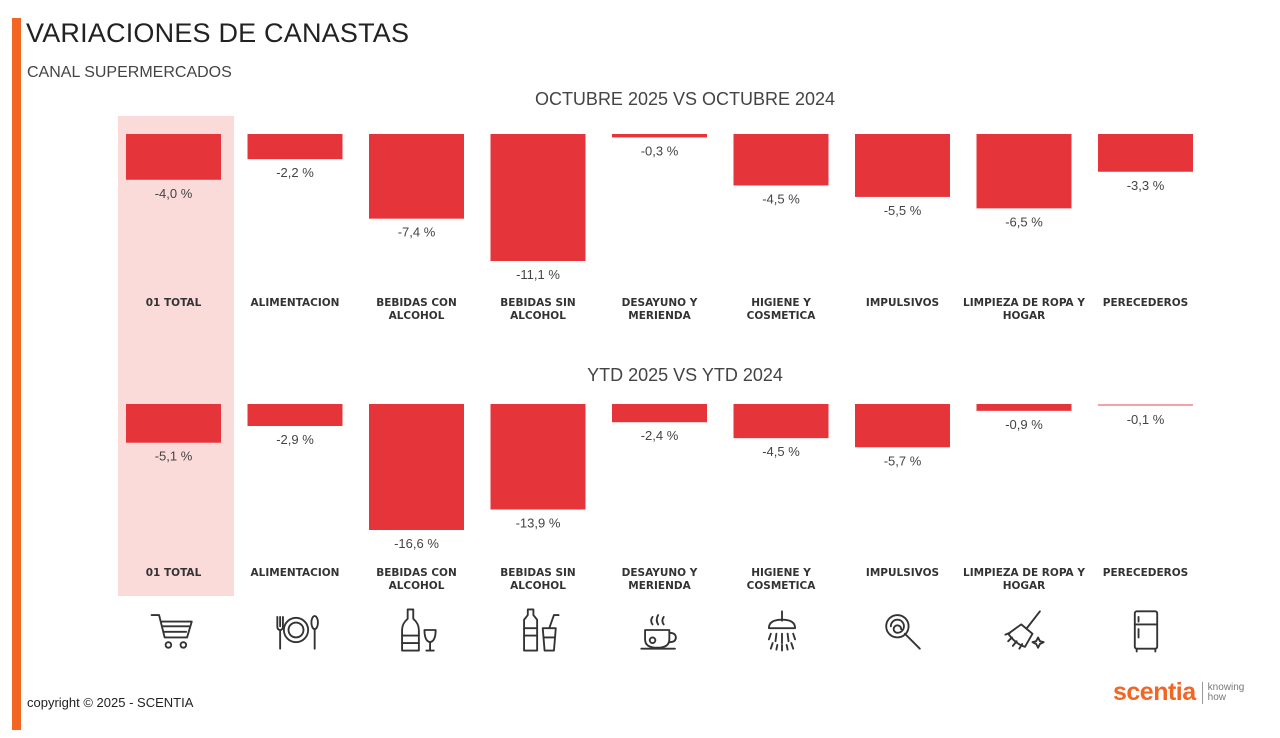 The height and width of the screenshot is (738, 1280). Describe the element at coordinates (1145, 303) in the screenshot. I see `category-label-october-8-0: PERECEDEROS` at that location.